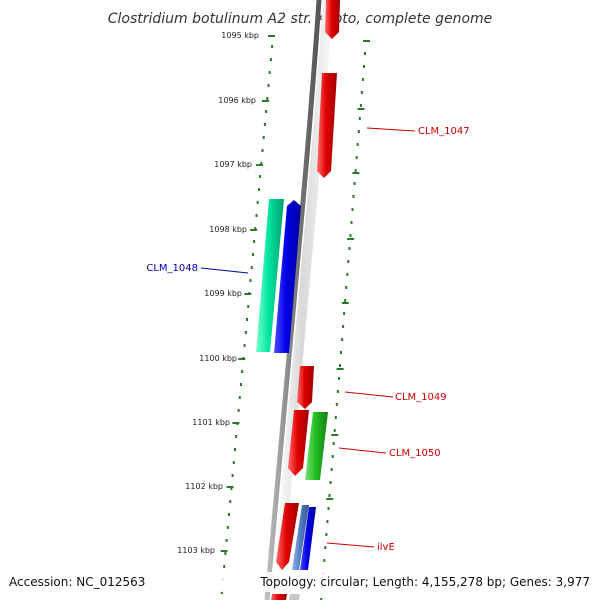  What do you see at coordinates (204, 486) in the screenshot?
I see `tick-label-1102: 1102 kbp` at bounding box center [204, 486].